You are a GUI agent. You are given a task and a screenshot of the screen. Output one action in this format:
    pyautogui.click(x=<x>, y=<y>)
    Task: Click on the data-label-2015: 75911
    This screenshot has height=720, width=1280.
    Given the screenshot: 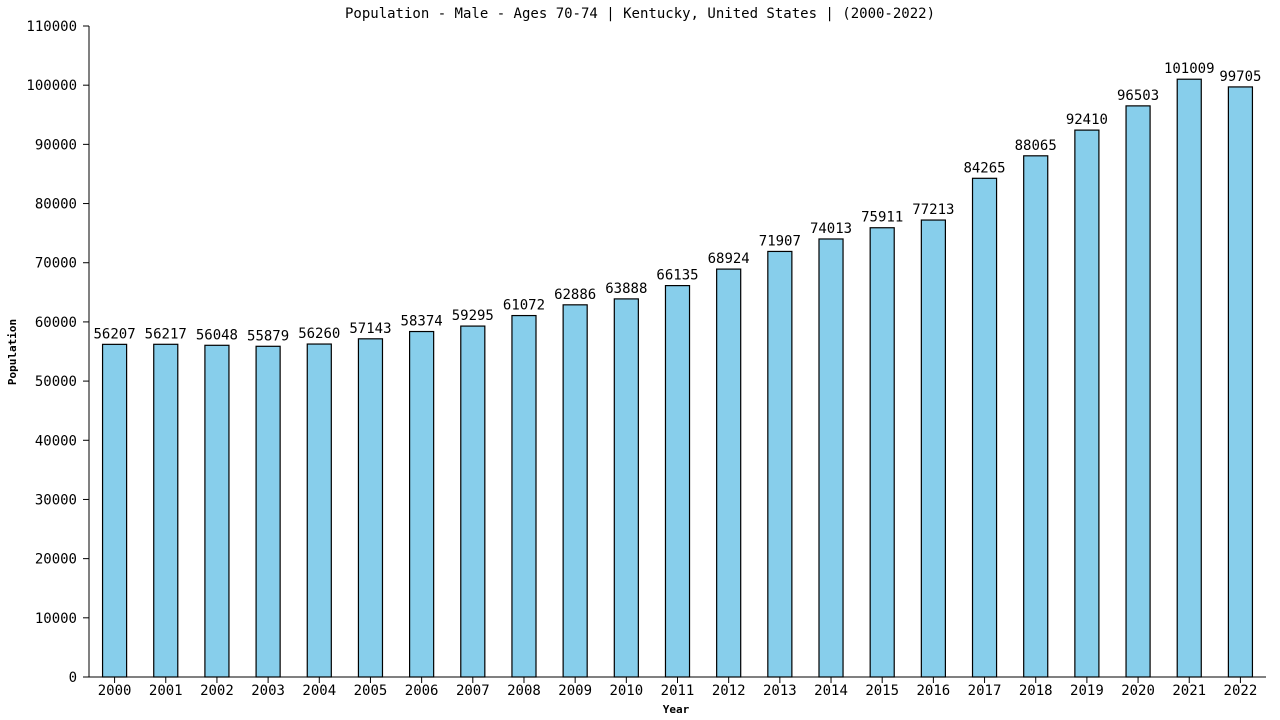 What is the action you would take?
    pyautogui.click(x=882, y=218)
    